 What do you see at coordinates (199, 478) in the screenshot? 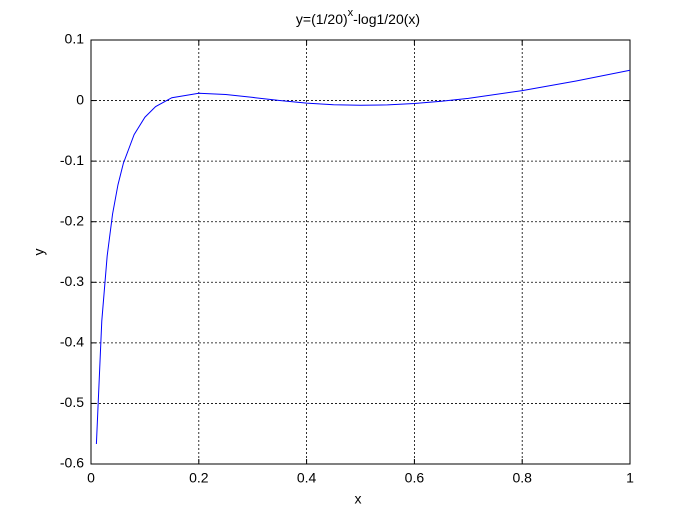
I see `x-tick-label: 0.2` at bounding box center [199, 478].